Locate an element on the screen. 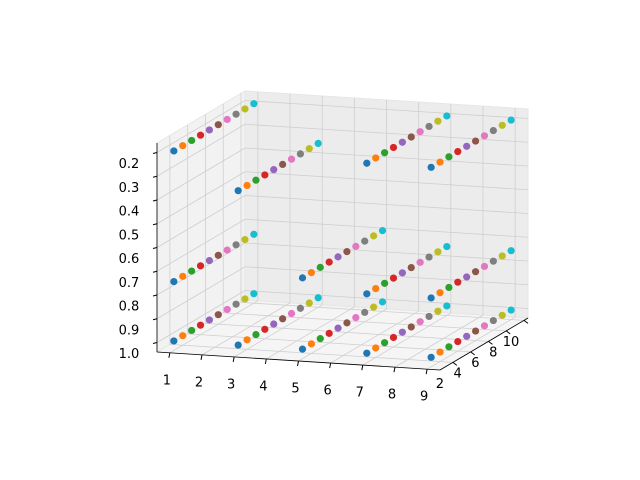 This screenshot has height=480, width=640. x-axis is located at coordinates (298, 361).